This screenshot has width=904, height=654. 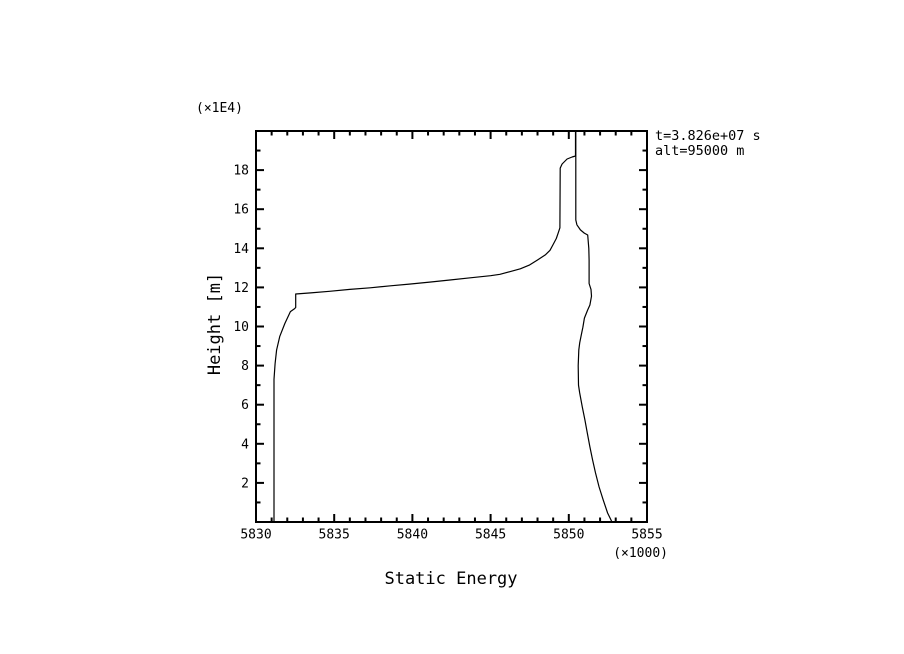 I want to click on annotation-time: t=3.826e+07 s, so click(x=708, y=136).